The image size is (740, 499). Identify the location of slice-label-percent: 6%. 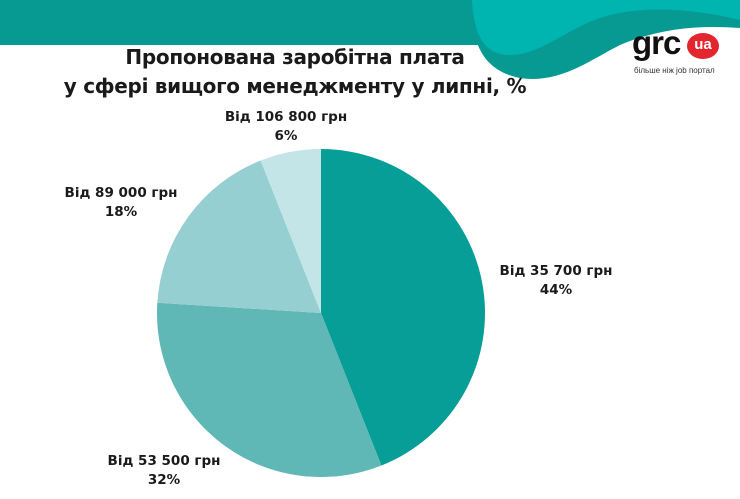
(286, 136).